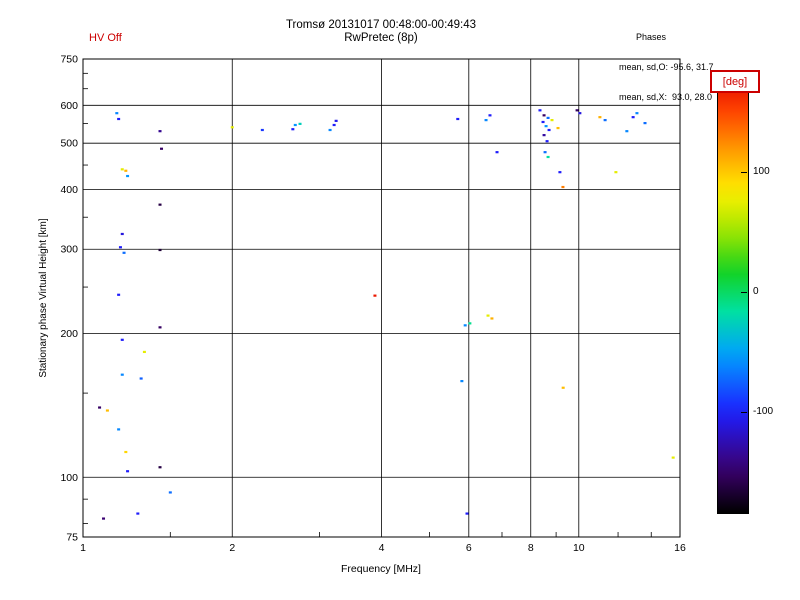  I want to click on x-tick-label: 8, so click(531, 548).